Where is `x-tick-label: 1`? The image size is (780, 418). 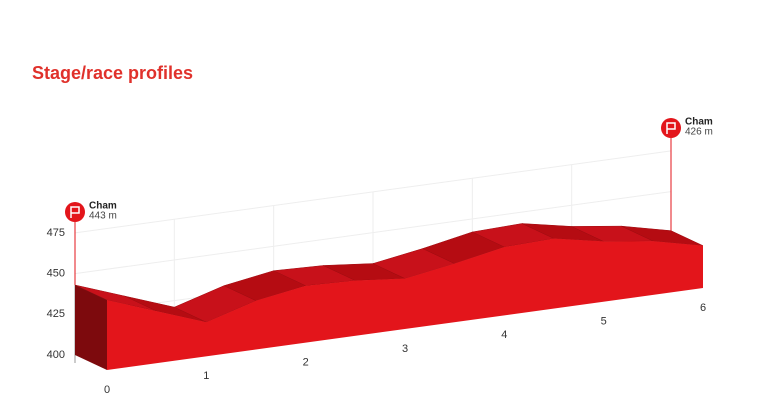
x-tick-label: 1 is located at coordinates (206, 376).